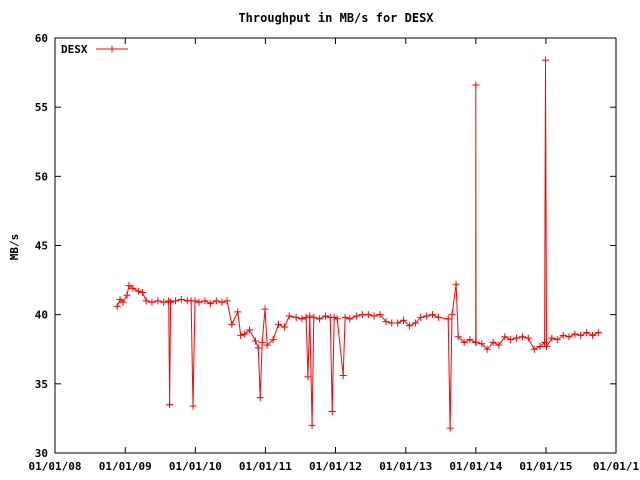 This screenshot has width=640, height=480. Describe the element at coordinates (405, 466) in the screenshot. I see `x-tick-label: 01/01/13` at that location.